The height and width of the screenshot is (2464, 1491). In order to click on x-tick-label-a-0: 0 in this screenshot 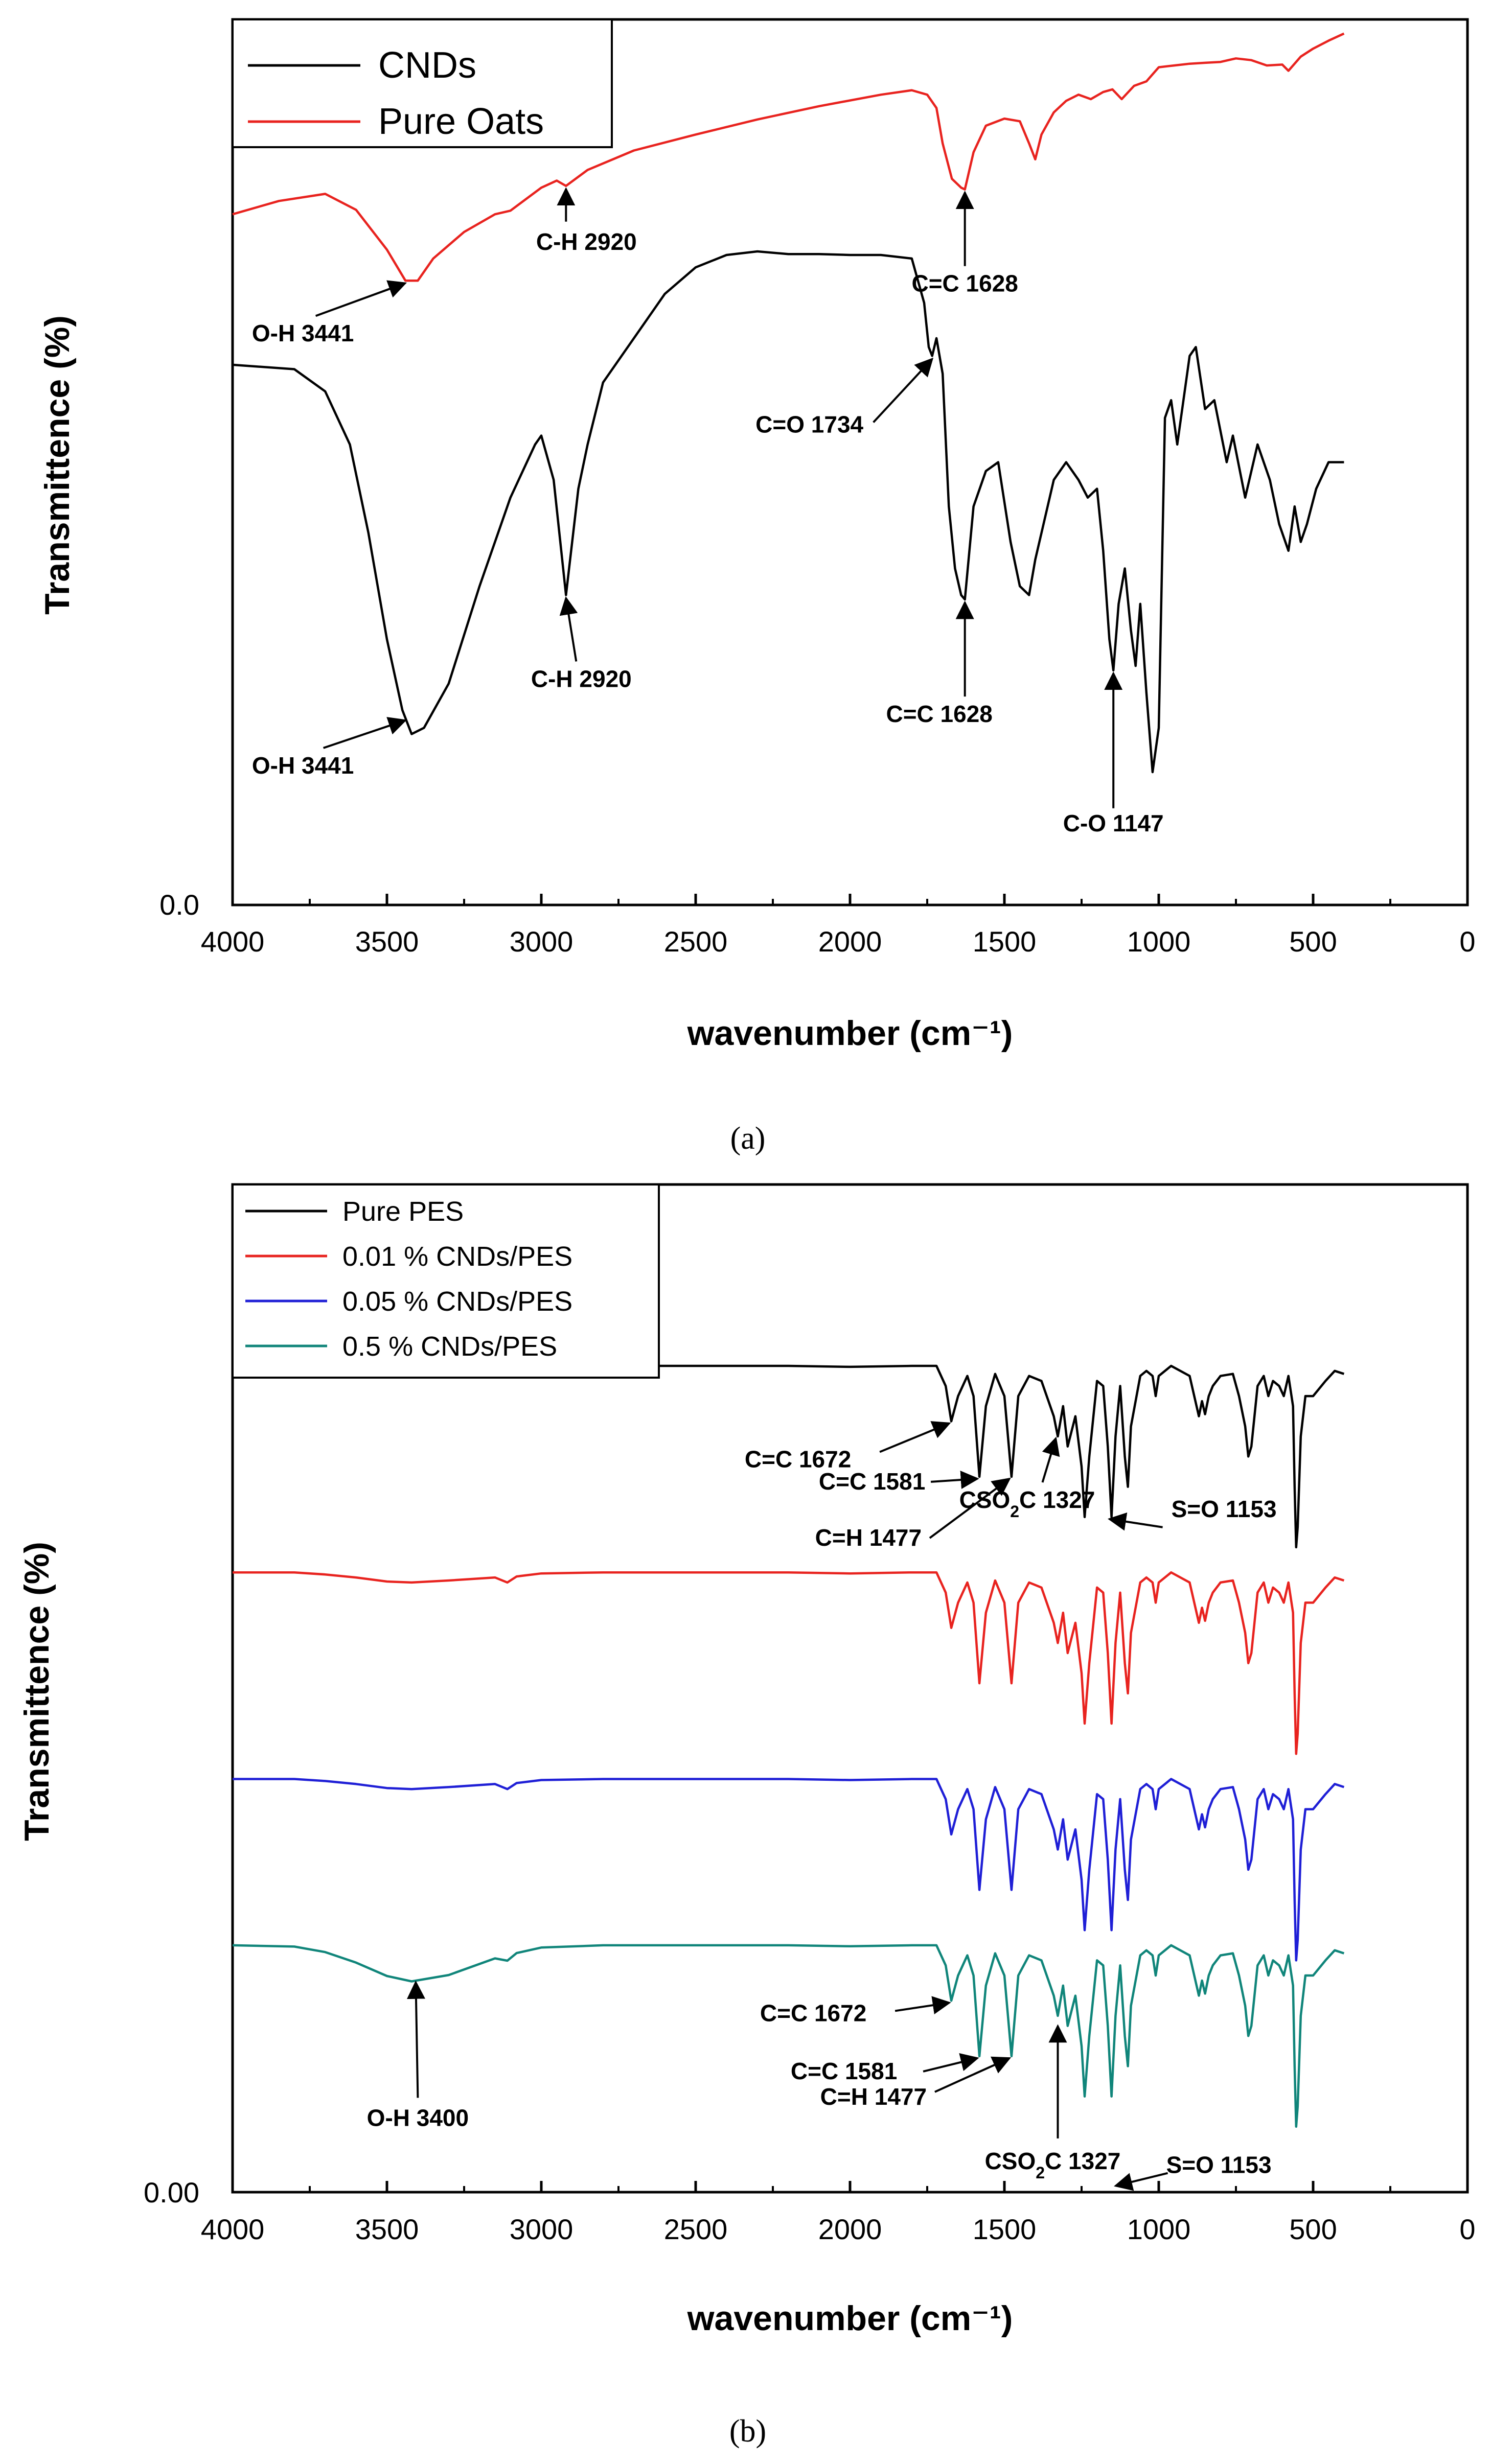, I will do `click(1467, 942)`.